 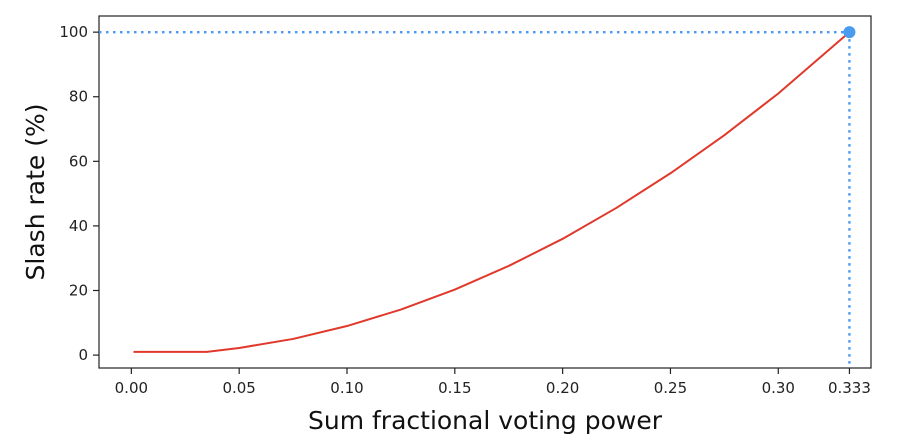 I want to click on x-axis: 0.00 0.05 0.10 0.15 0.20 0.25 0.30 0.333, so click(x=493, y=382).